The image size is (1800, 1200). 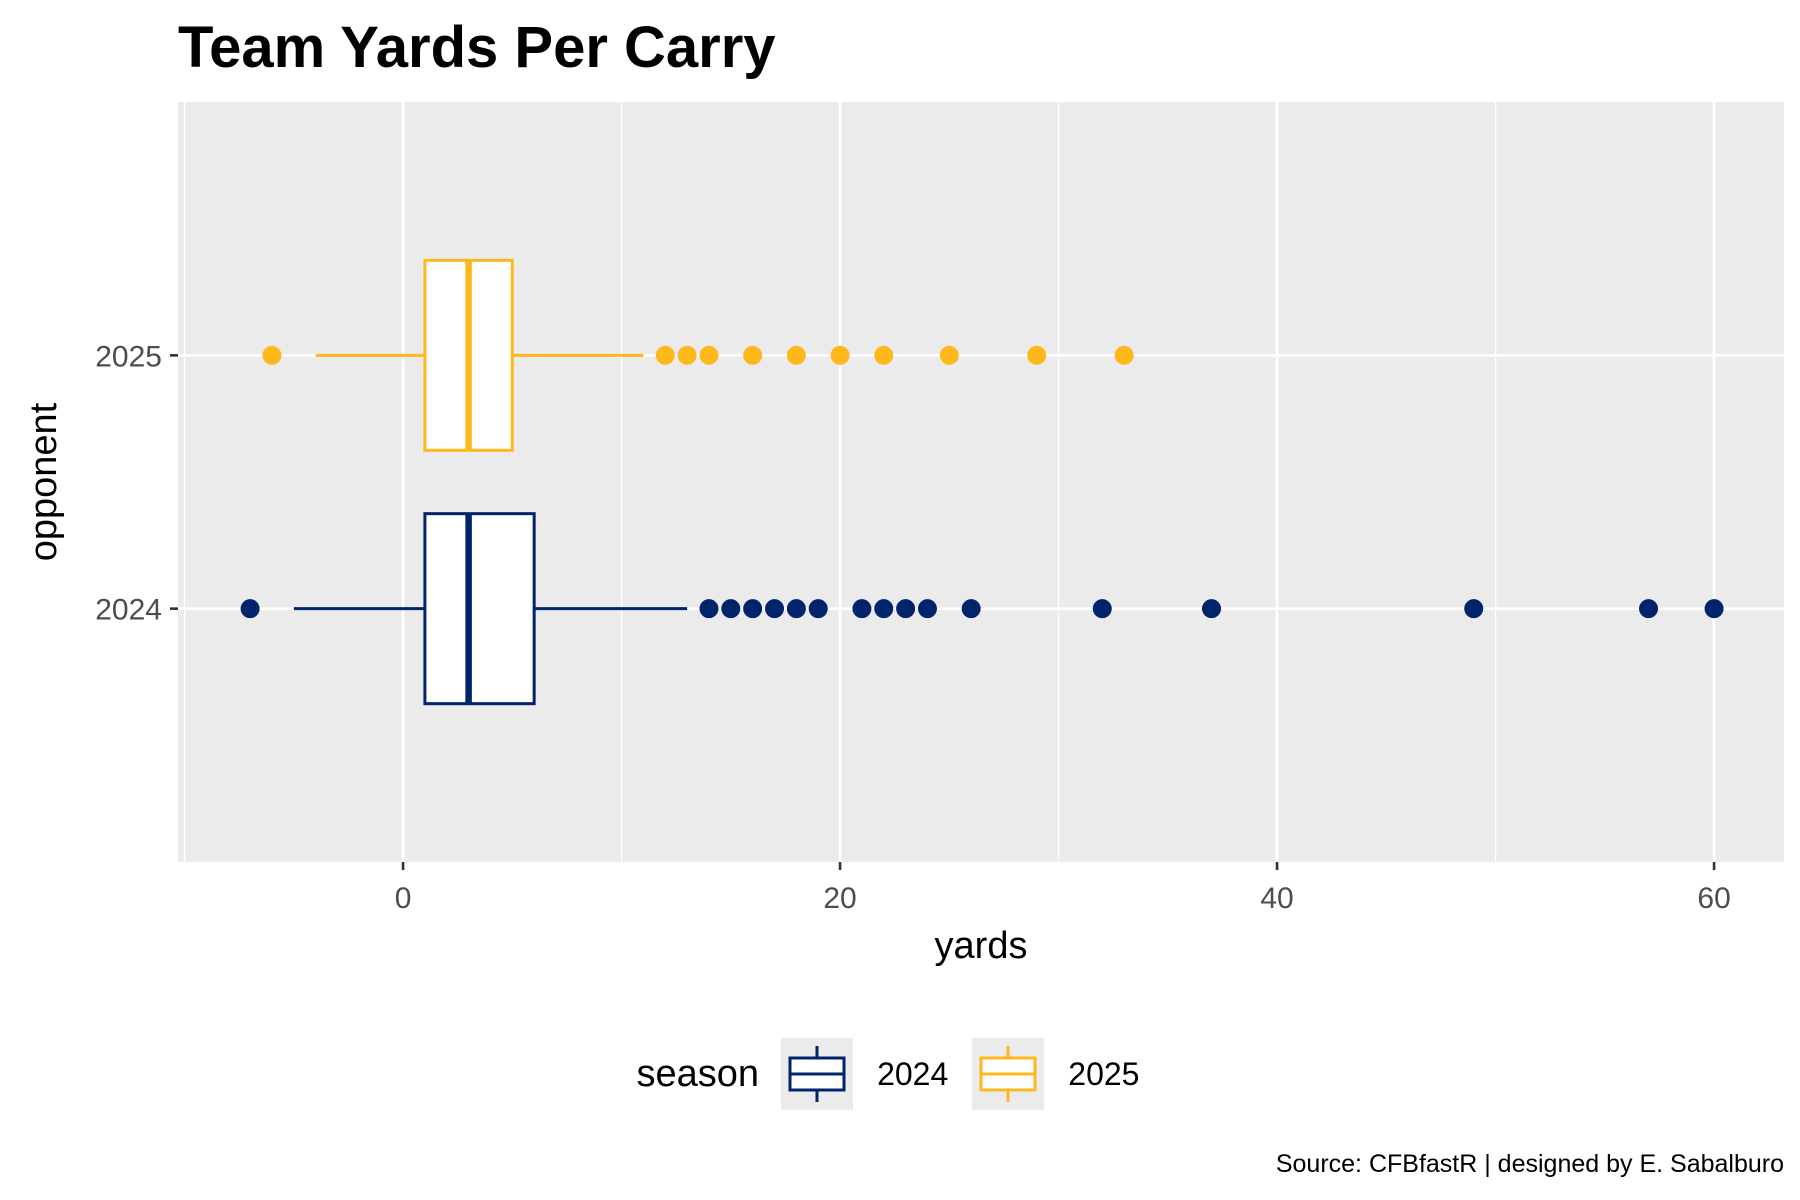 What do you see at coordinates (1276, 898) in the screenshot?
I see `x-tick-label: 40` at bounding box center [1276, 898].